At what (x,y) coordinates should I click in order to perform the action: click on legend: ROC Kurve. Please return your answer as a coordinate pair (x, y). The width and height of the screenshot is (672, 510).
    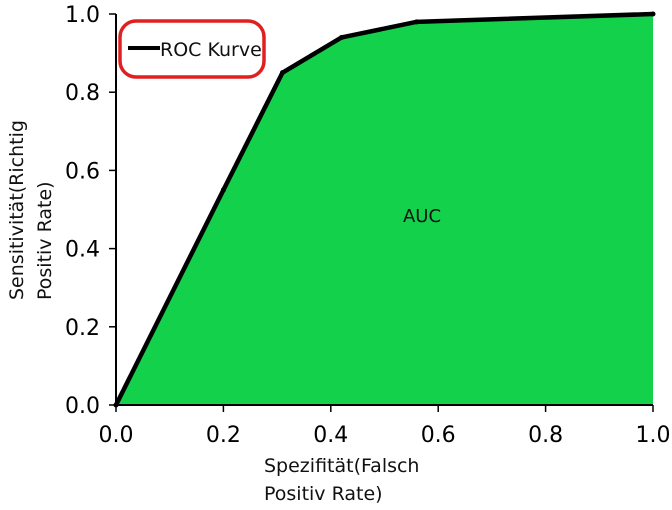
    Looking at the image, I should click on (192, 49).